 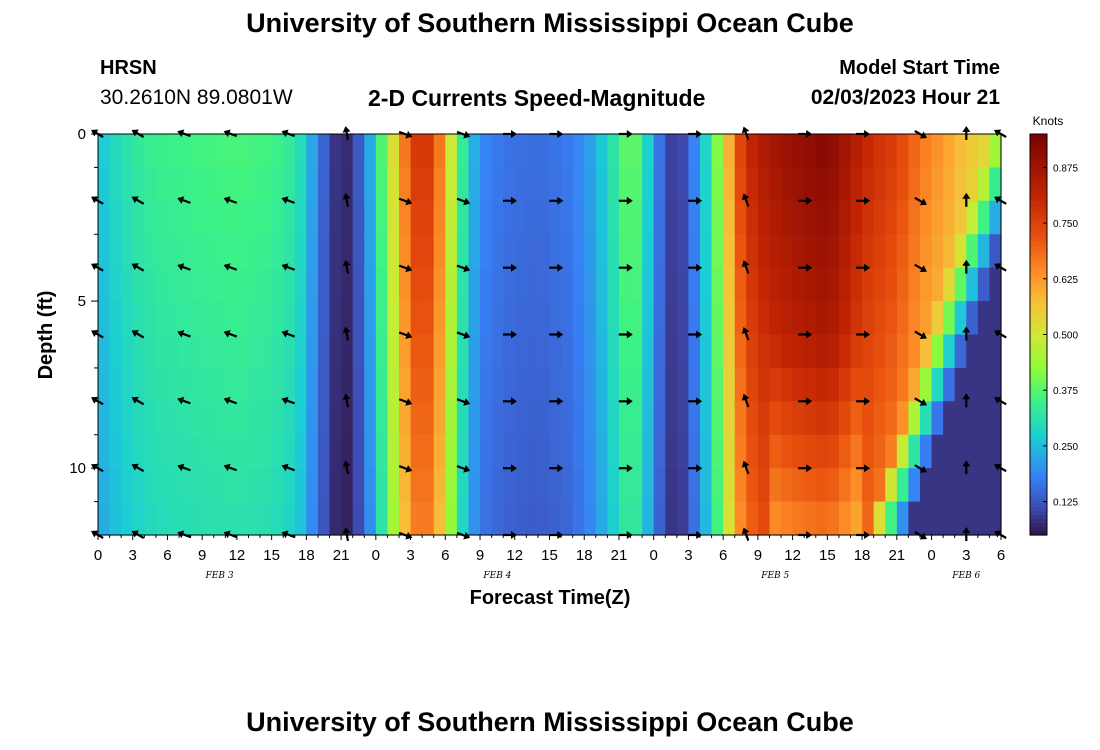 What do you see at coordinates (376, 555) in the screenshot?
I see `x-tick-label: 0` at bounding box center [376, 555].